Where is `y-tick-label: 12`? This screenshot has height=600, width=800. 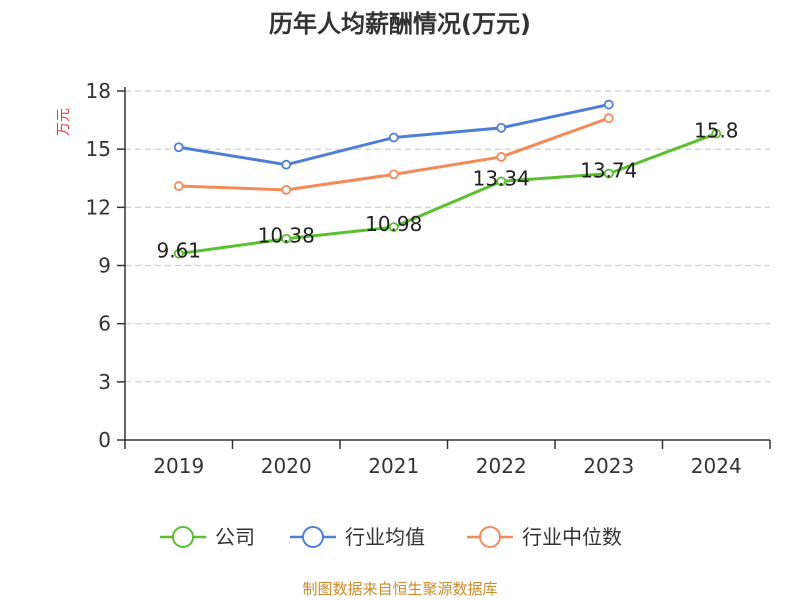
y-tick-label: 12 is located at coordinates (98, 207).